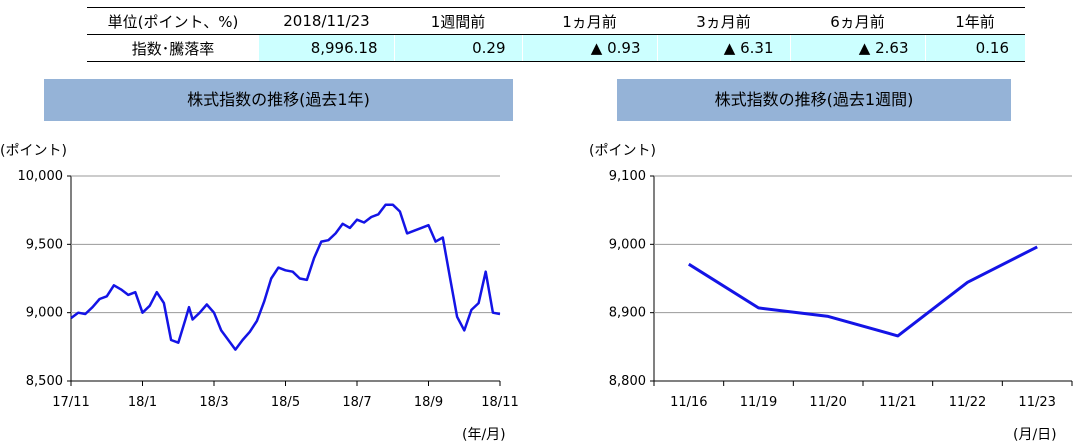 This screenshot has height=446, width=1089. What do you see at coordinates (44, 381) in the screenshot?
I see `chart1-y-tick-label: 8,500` at bounding box center [44, 381].